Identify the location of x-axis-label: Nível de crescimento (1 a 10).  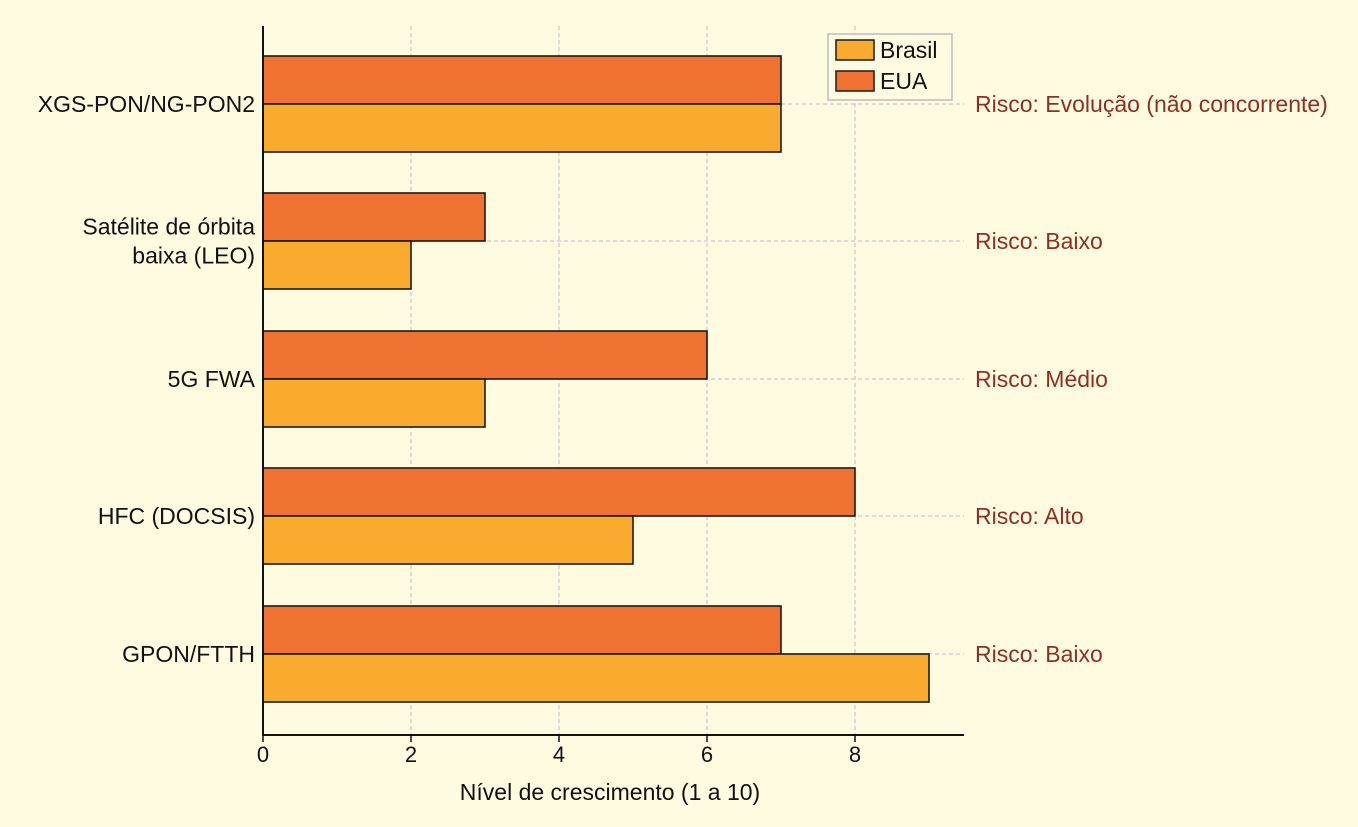
(610, 792).